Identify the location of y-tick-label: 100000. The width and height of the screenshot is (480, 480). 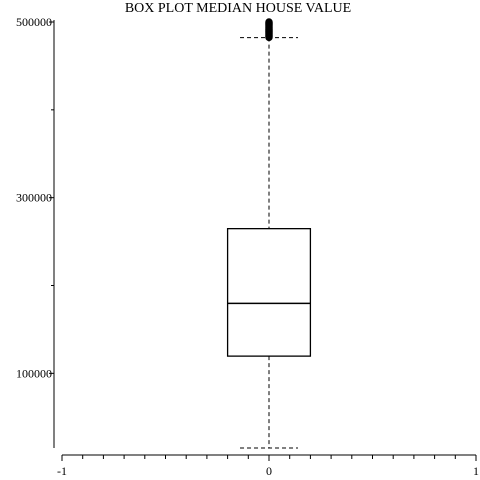
(34, 373).